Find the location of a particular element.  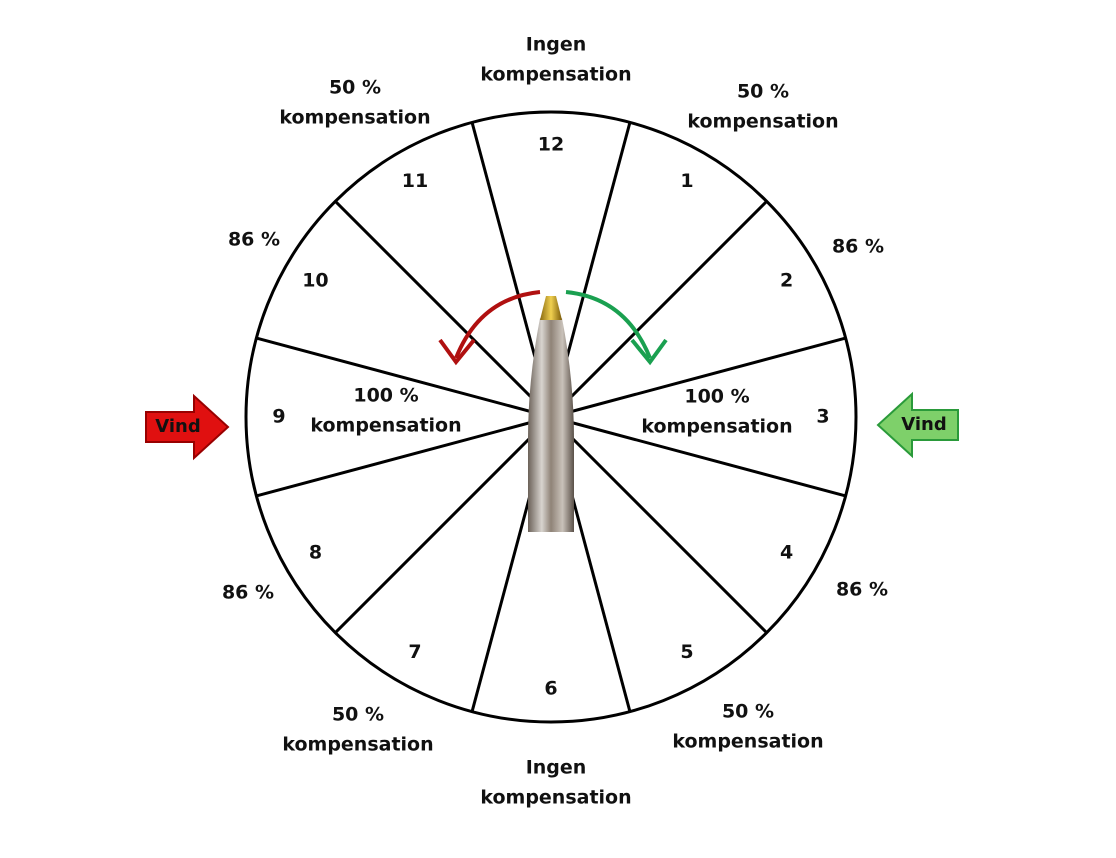

sector-number: 9 is located at coordinates (278, 417).